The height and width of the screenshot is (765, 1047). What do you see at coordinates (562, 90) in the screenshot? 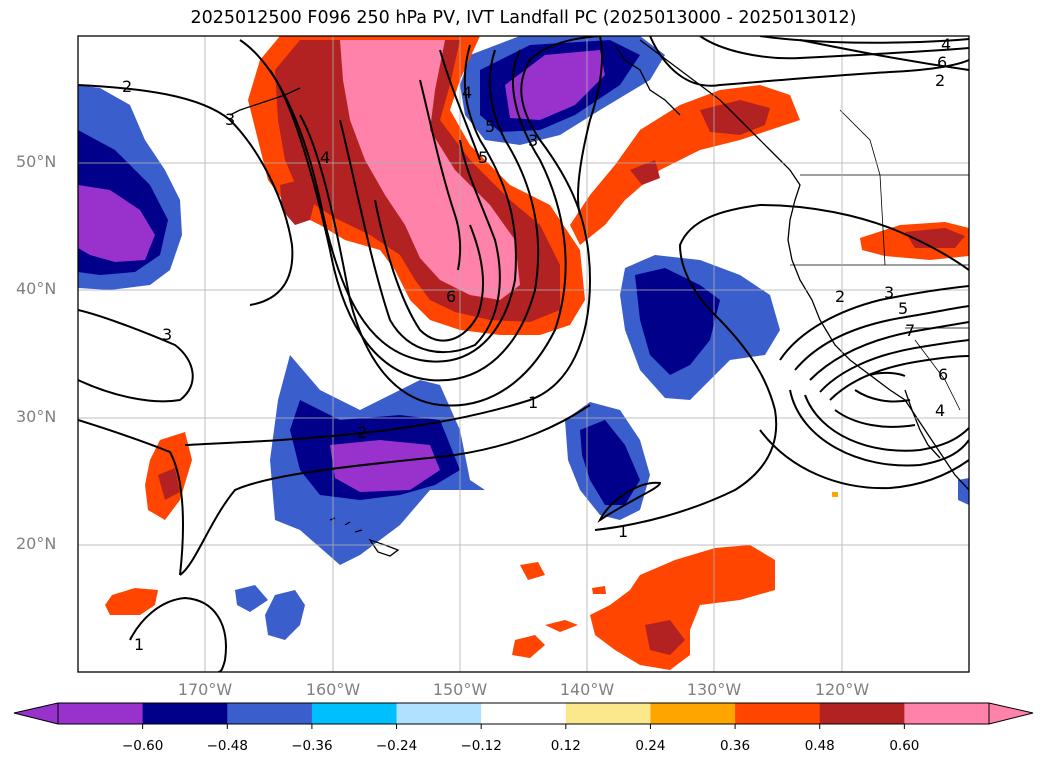
I see `neg-region-gulf-alaska` at bounding box center [562, 90].